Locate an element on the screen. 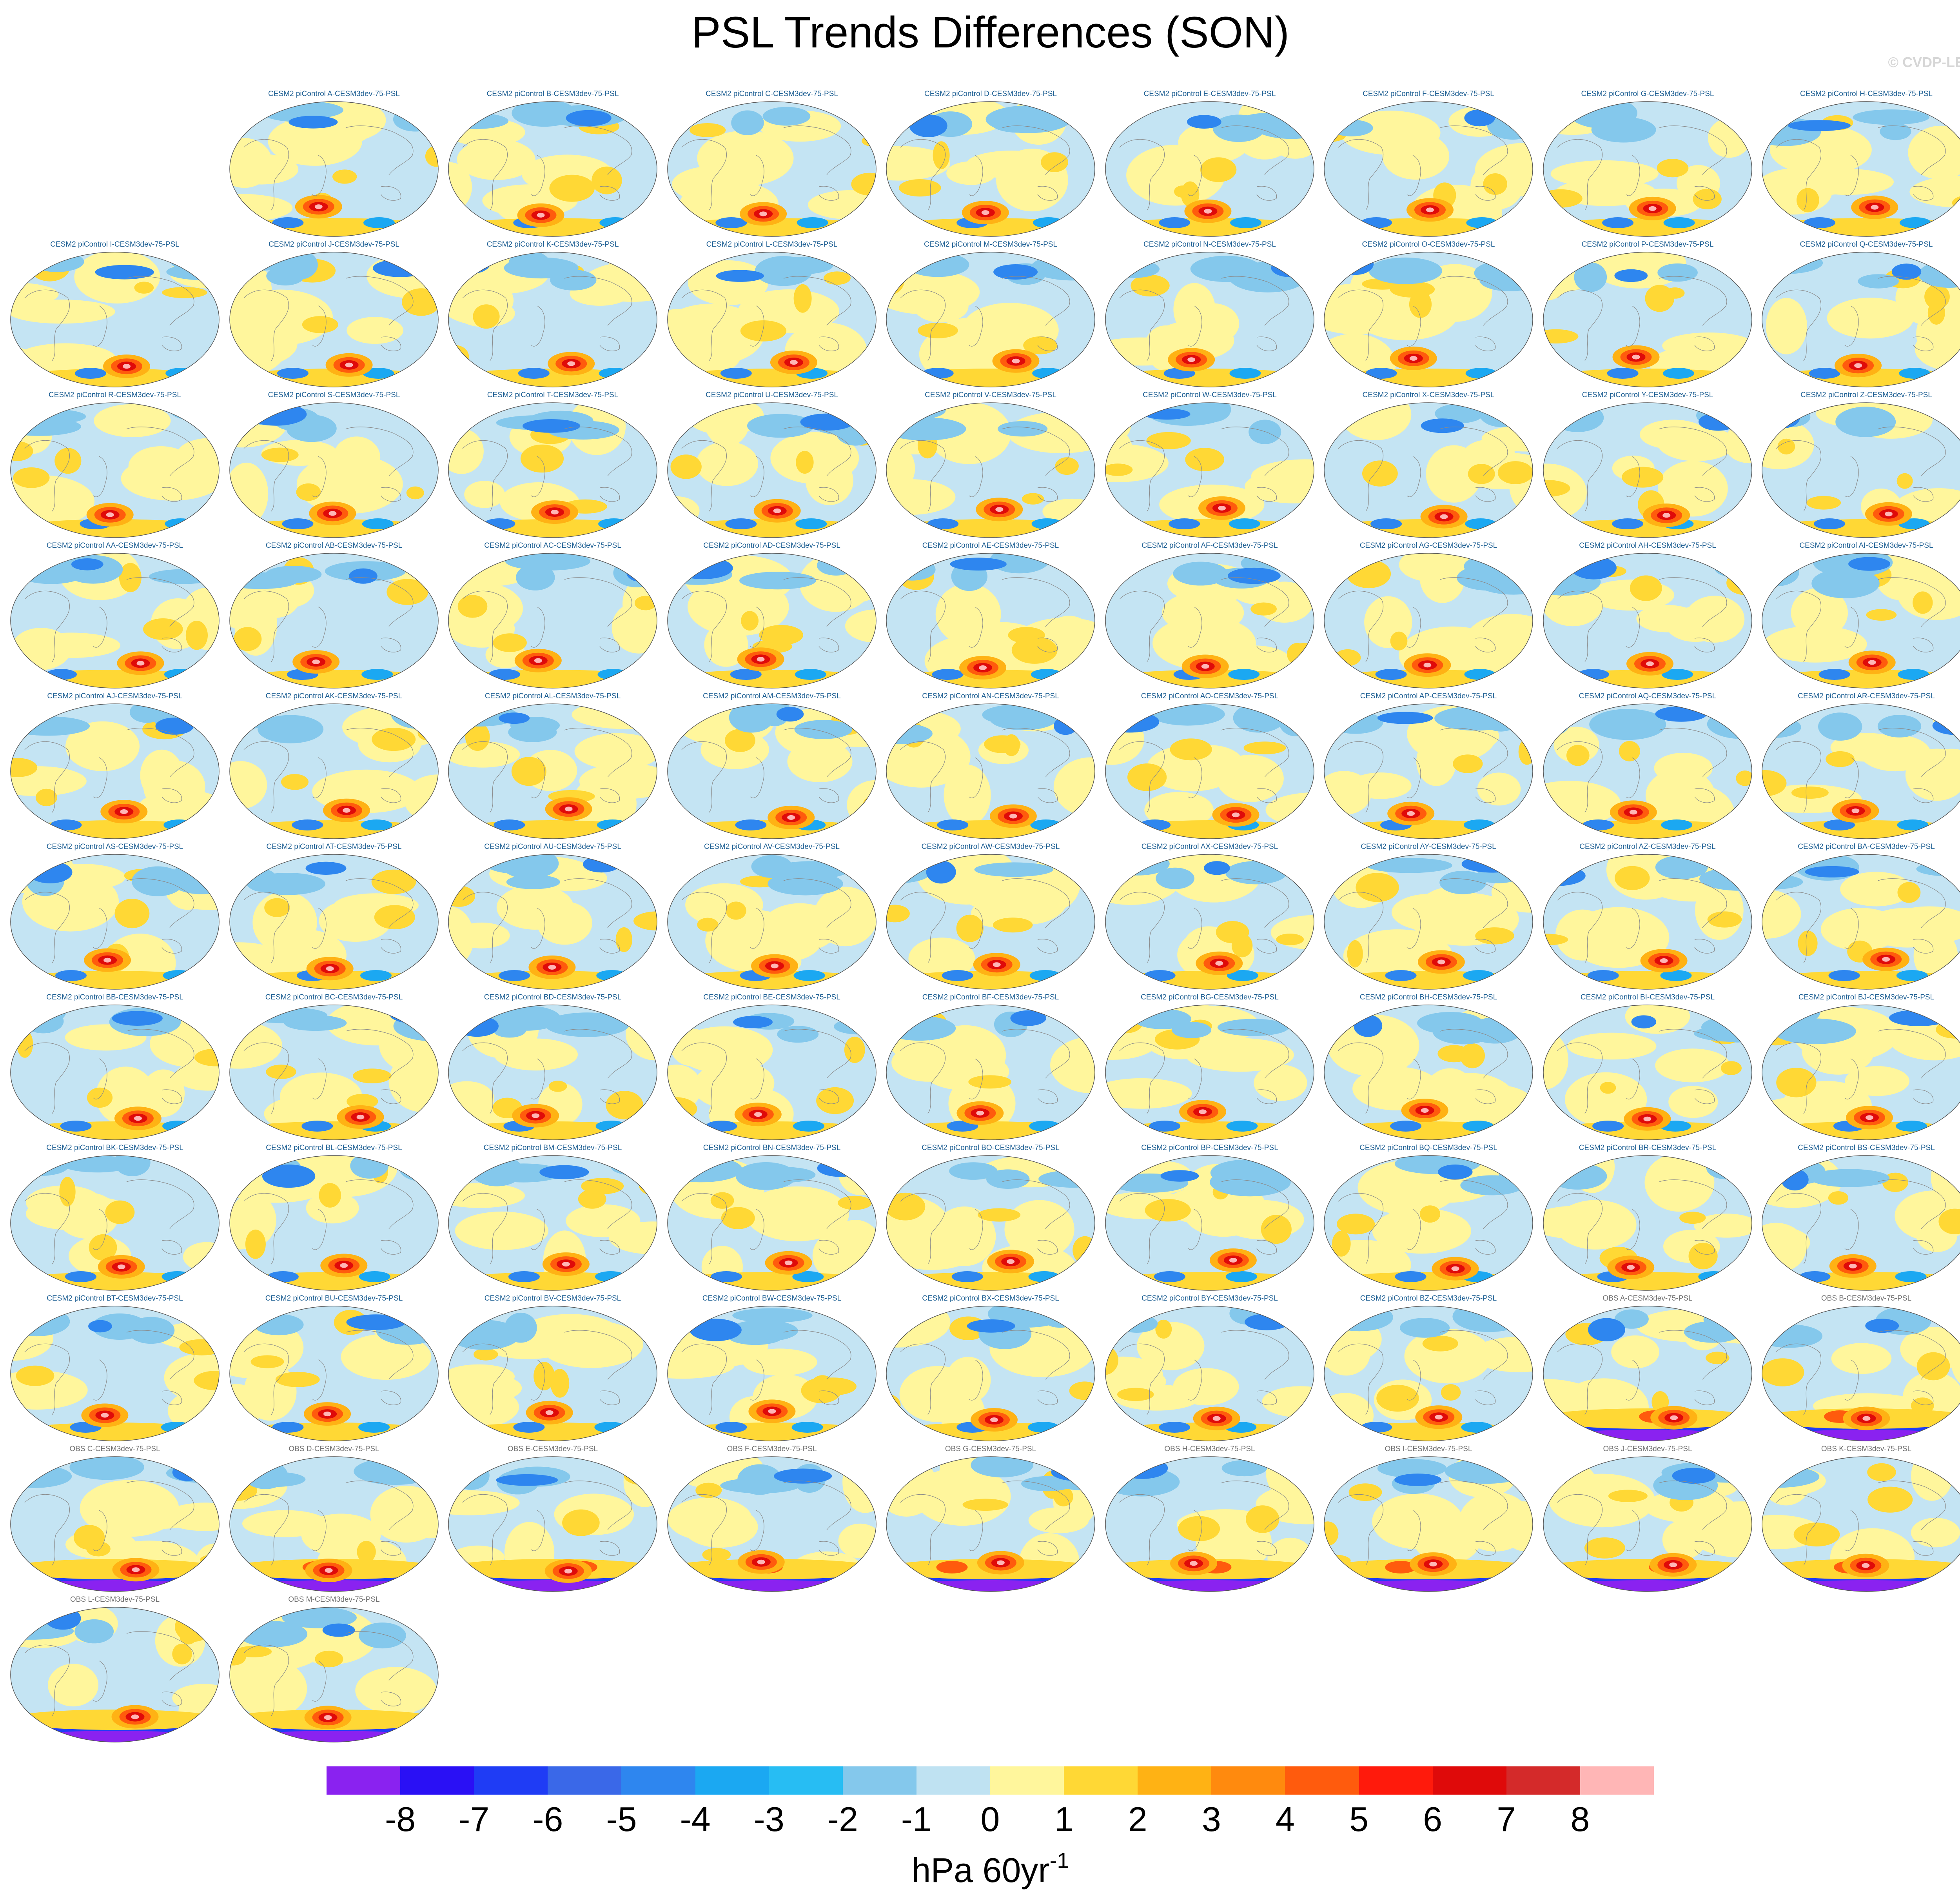 The height and width of the screenshot is (1895, 1960). map-panel: OBS E-CESM3dev-75-PSL is located at coordinates (553, 1518).